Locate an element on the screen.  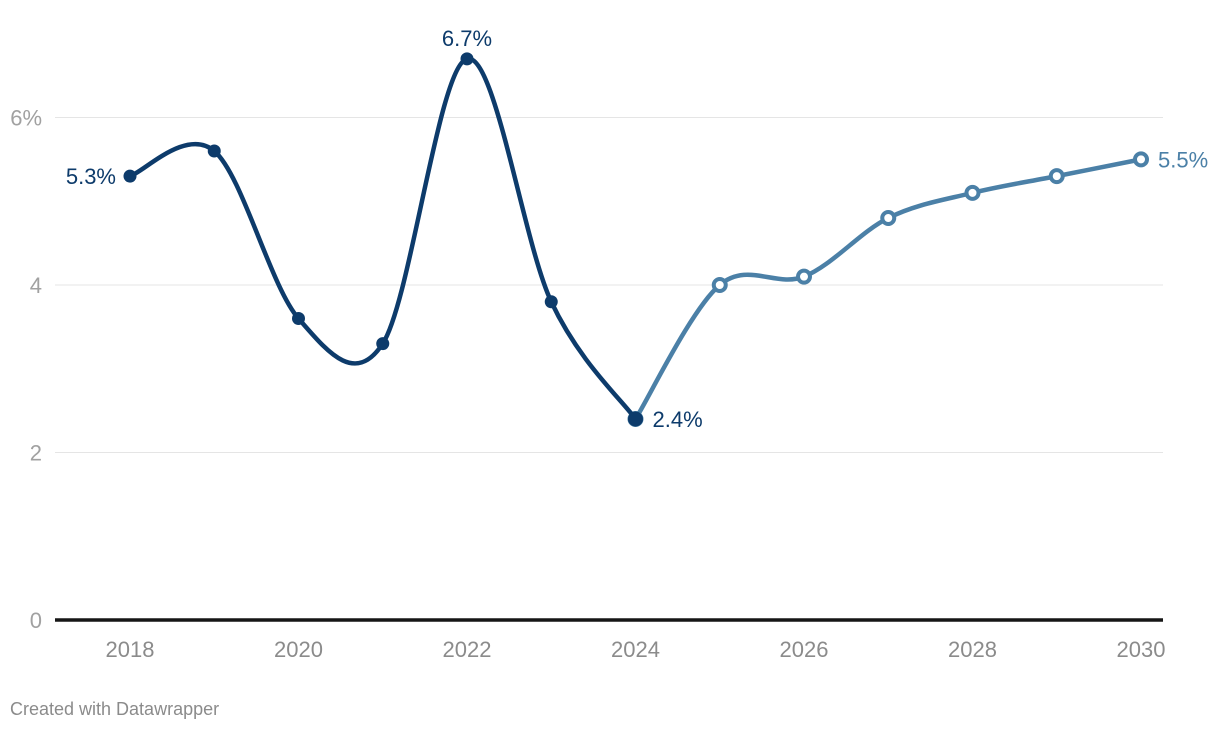
y-axis-tick-0: 0 is located at coordinates (36, 620).